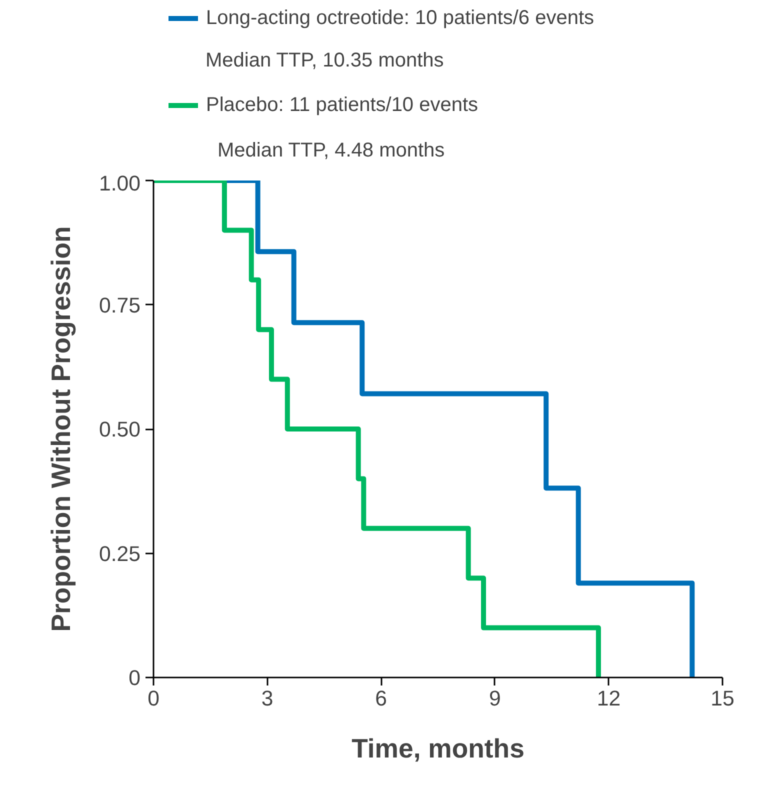  Describe the element at coordinates (119, 554) in the screenshot. I see `y-tick-label: 0.25` at that location.